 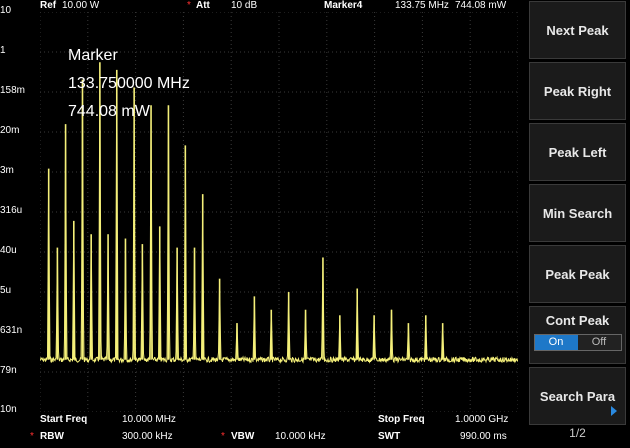 I want to click on y-tick-label: 158m, so click(x=13, y=90).